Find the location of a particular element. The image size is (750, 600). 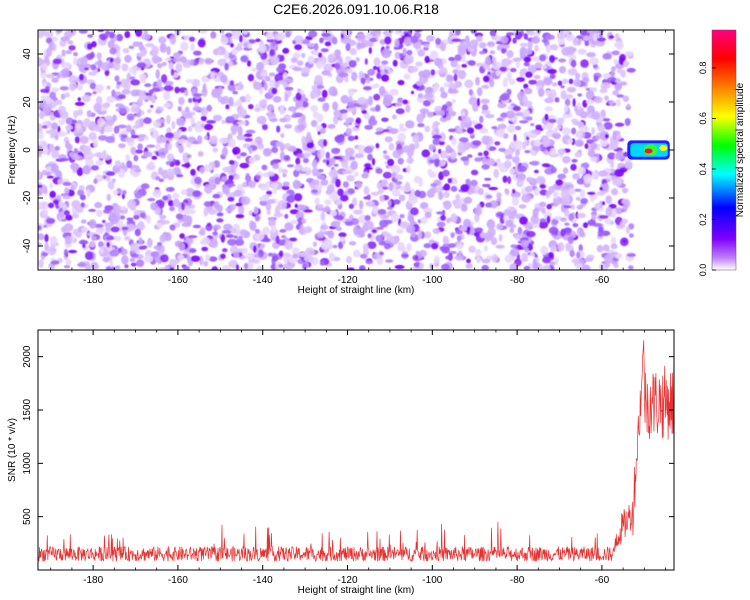

spectrogram-x-tick-label: -60 is located at coordinates (602, 280).